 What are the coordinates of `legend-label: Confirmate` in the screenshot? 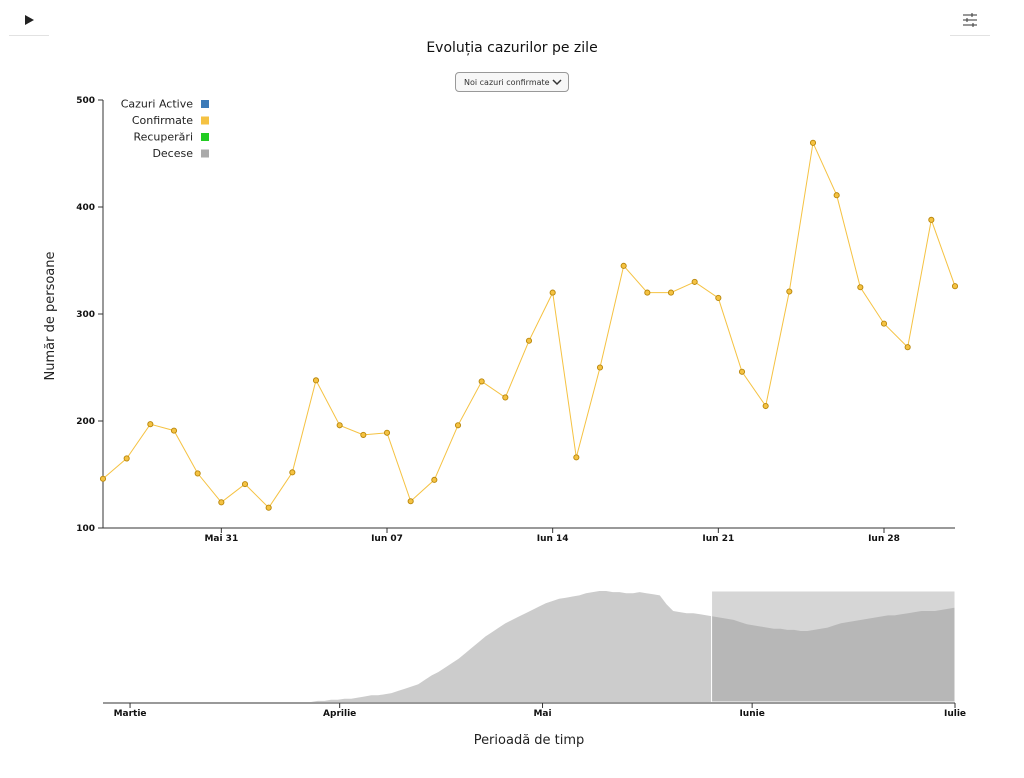 It's located at (162, 120).